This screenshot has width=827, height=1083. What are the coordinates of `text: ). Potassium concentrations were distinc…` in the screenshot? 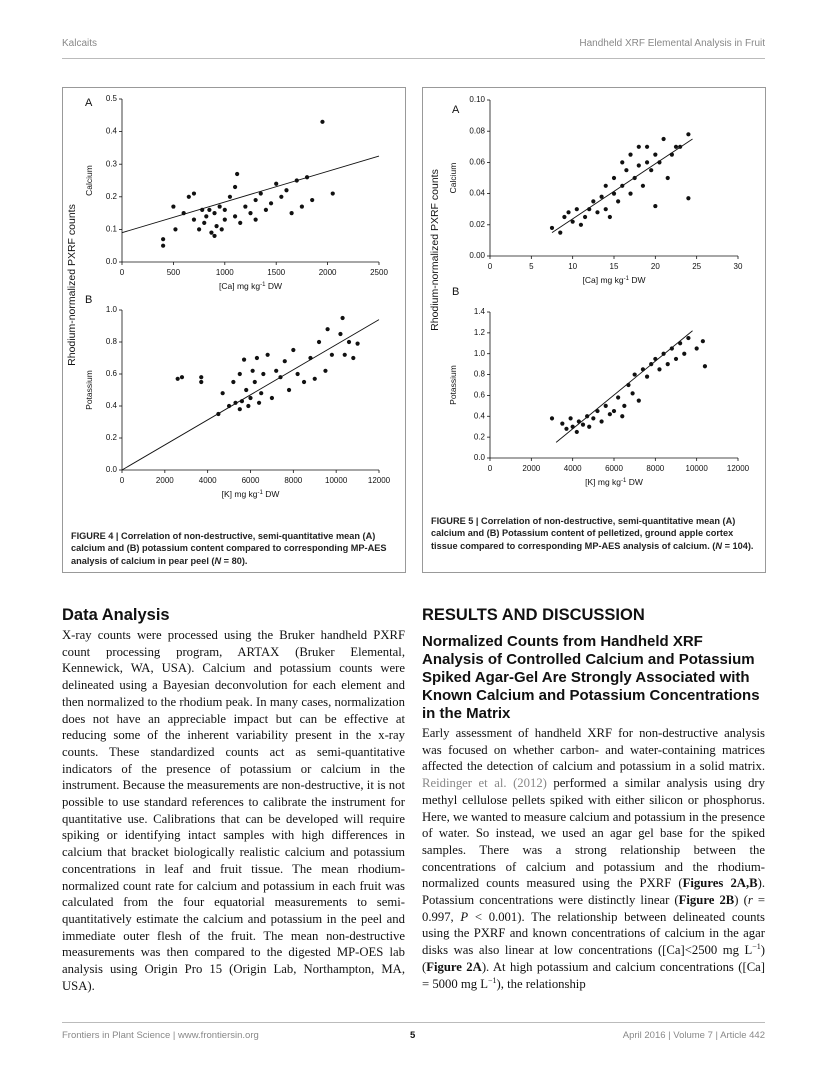 It's located at (593, 892).